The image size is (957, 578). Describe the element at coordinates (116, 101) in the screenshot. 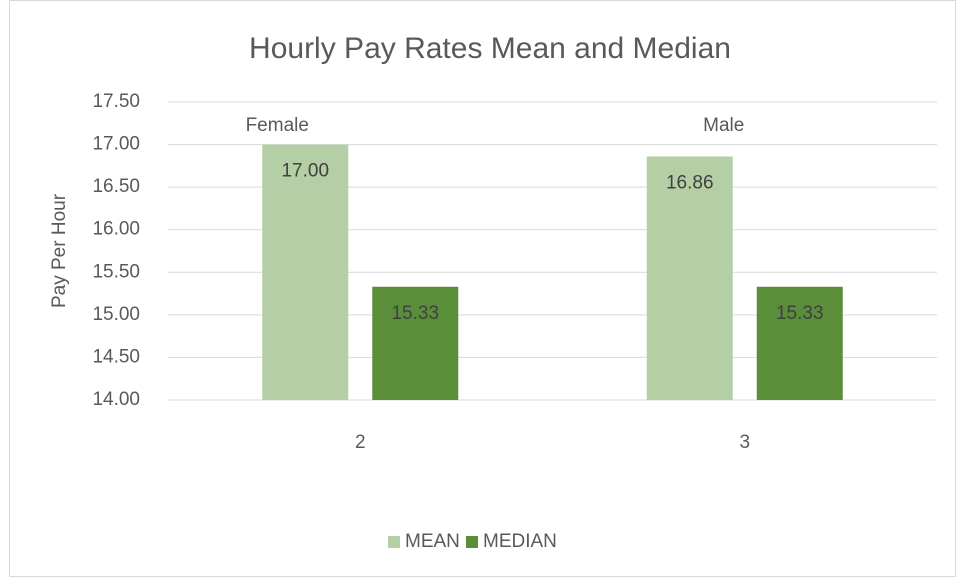

I see `y-tick-label: 17.50` at that location.